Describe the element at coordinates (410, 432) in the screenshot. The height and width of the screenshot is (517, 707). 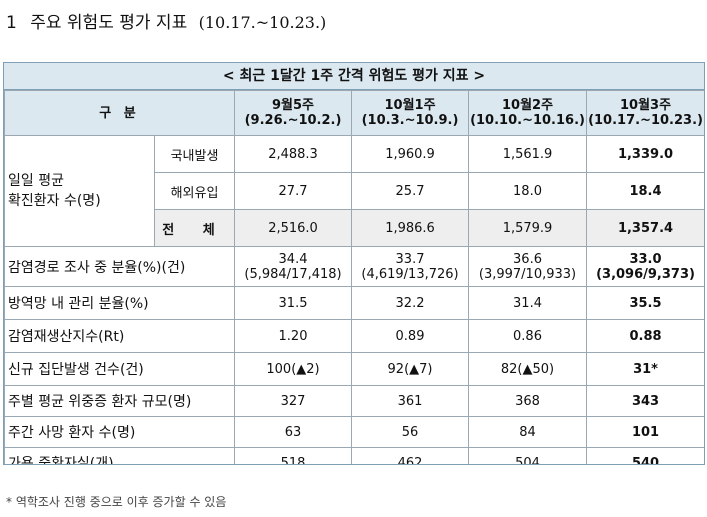
I see `cell-value: 56` at that location.